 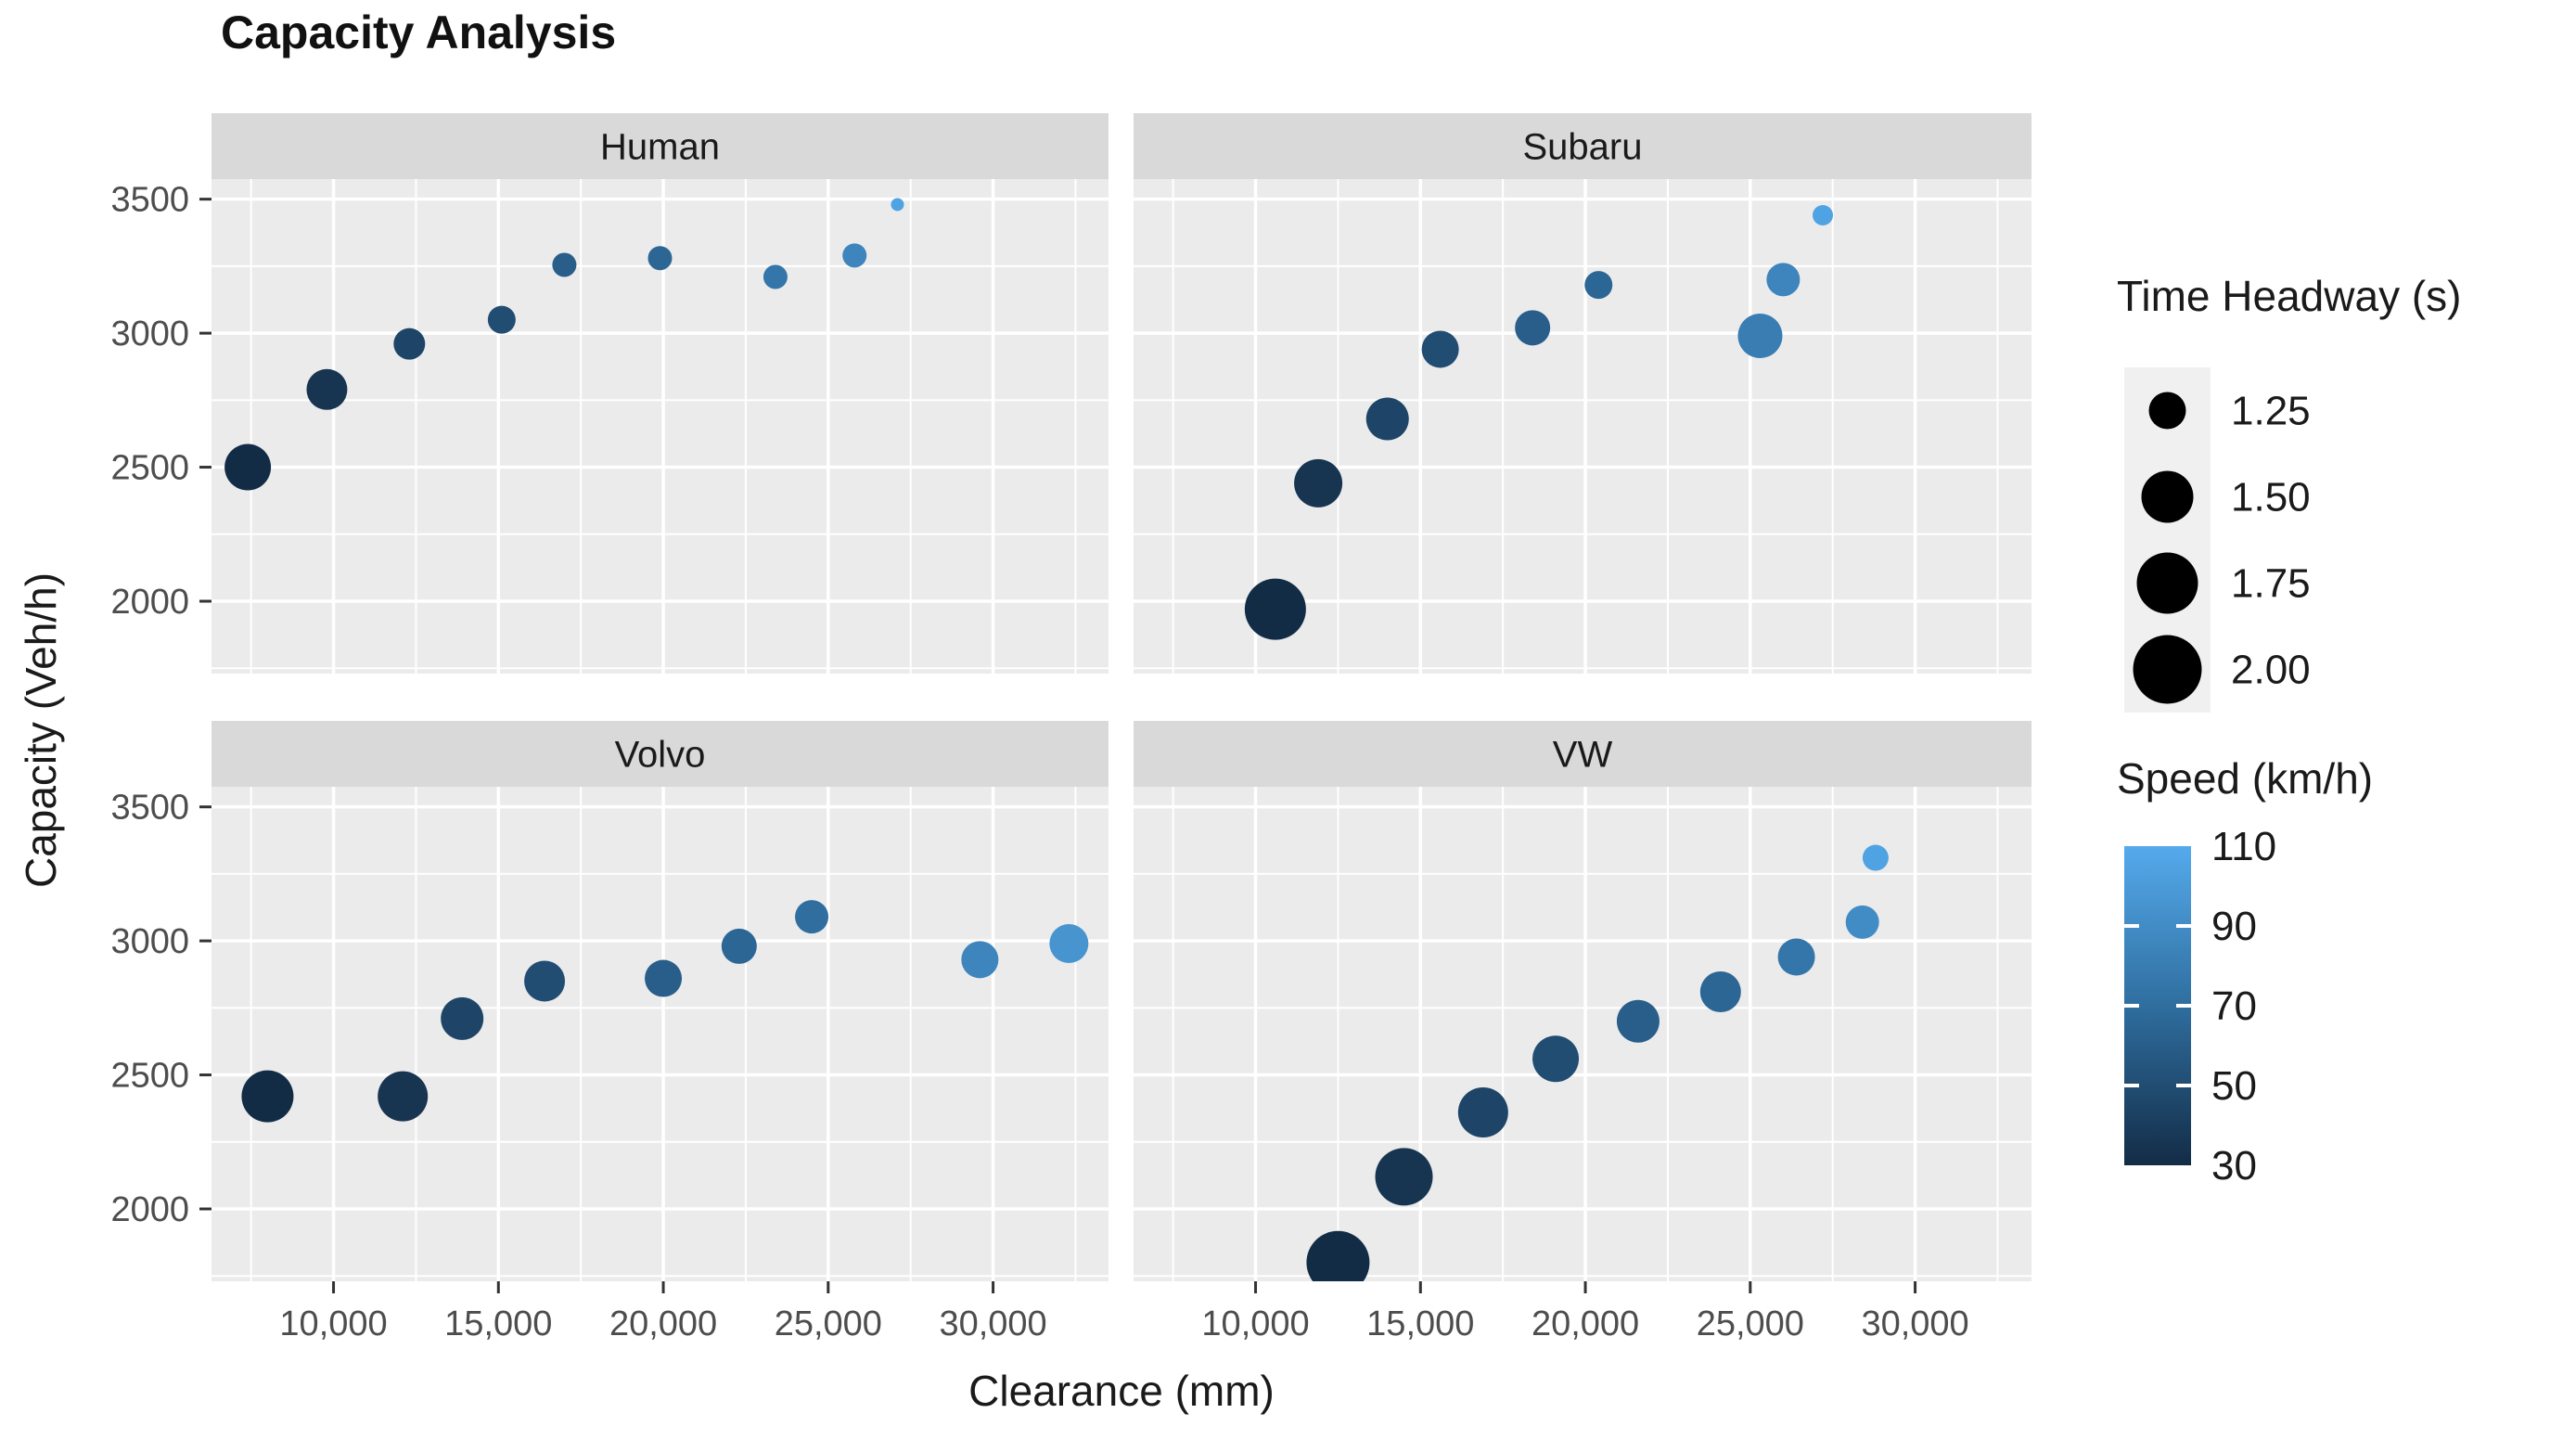 I want to click on color-legend-label: 70, so click(x=2234, y=1006).